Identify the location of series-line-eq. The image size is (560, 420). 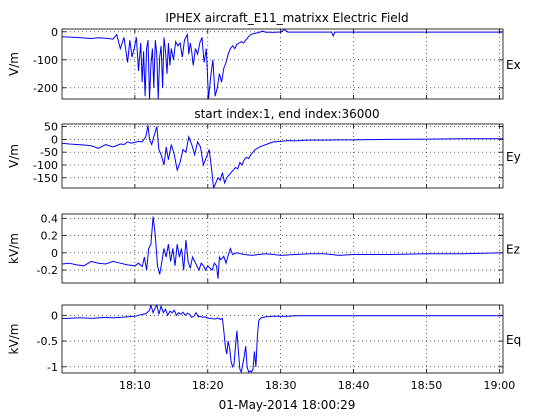
(282, 339).